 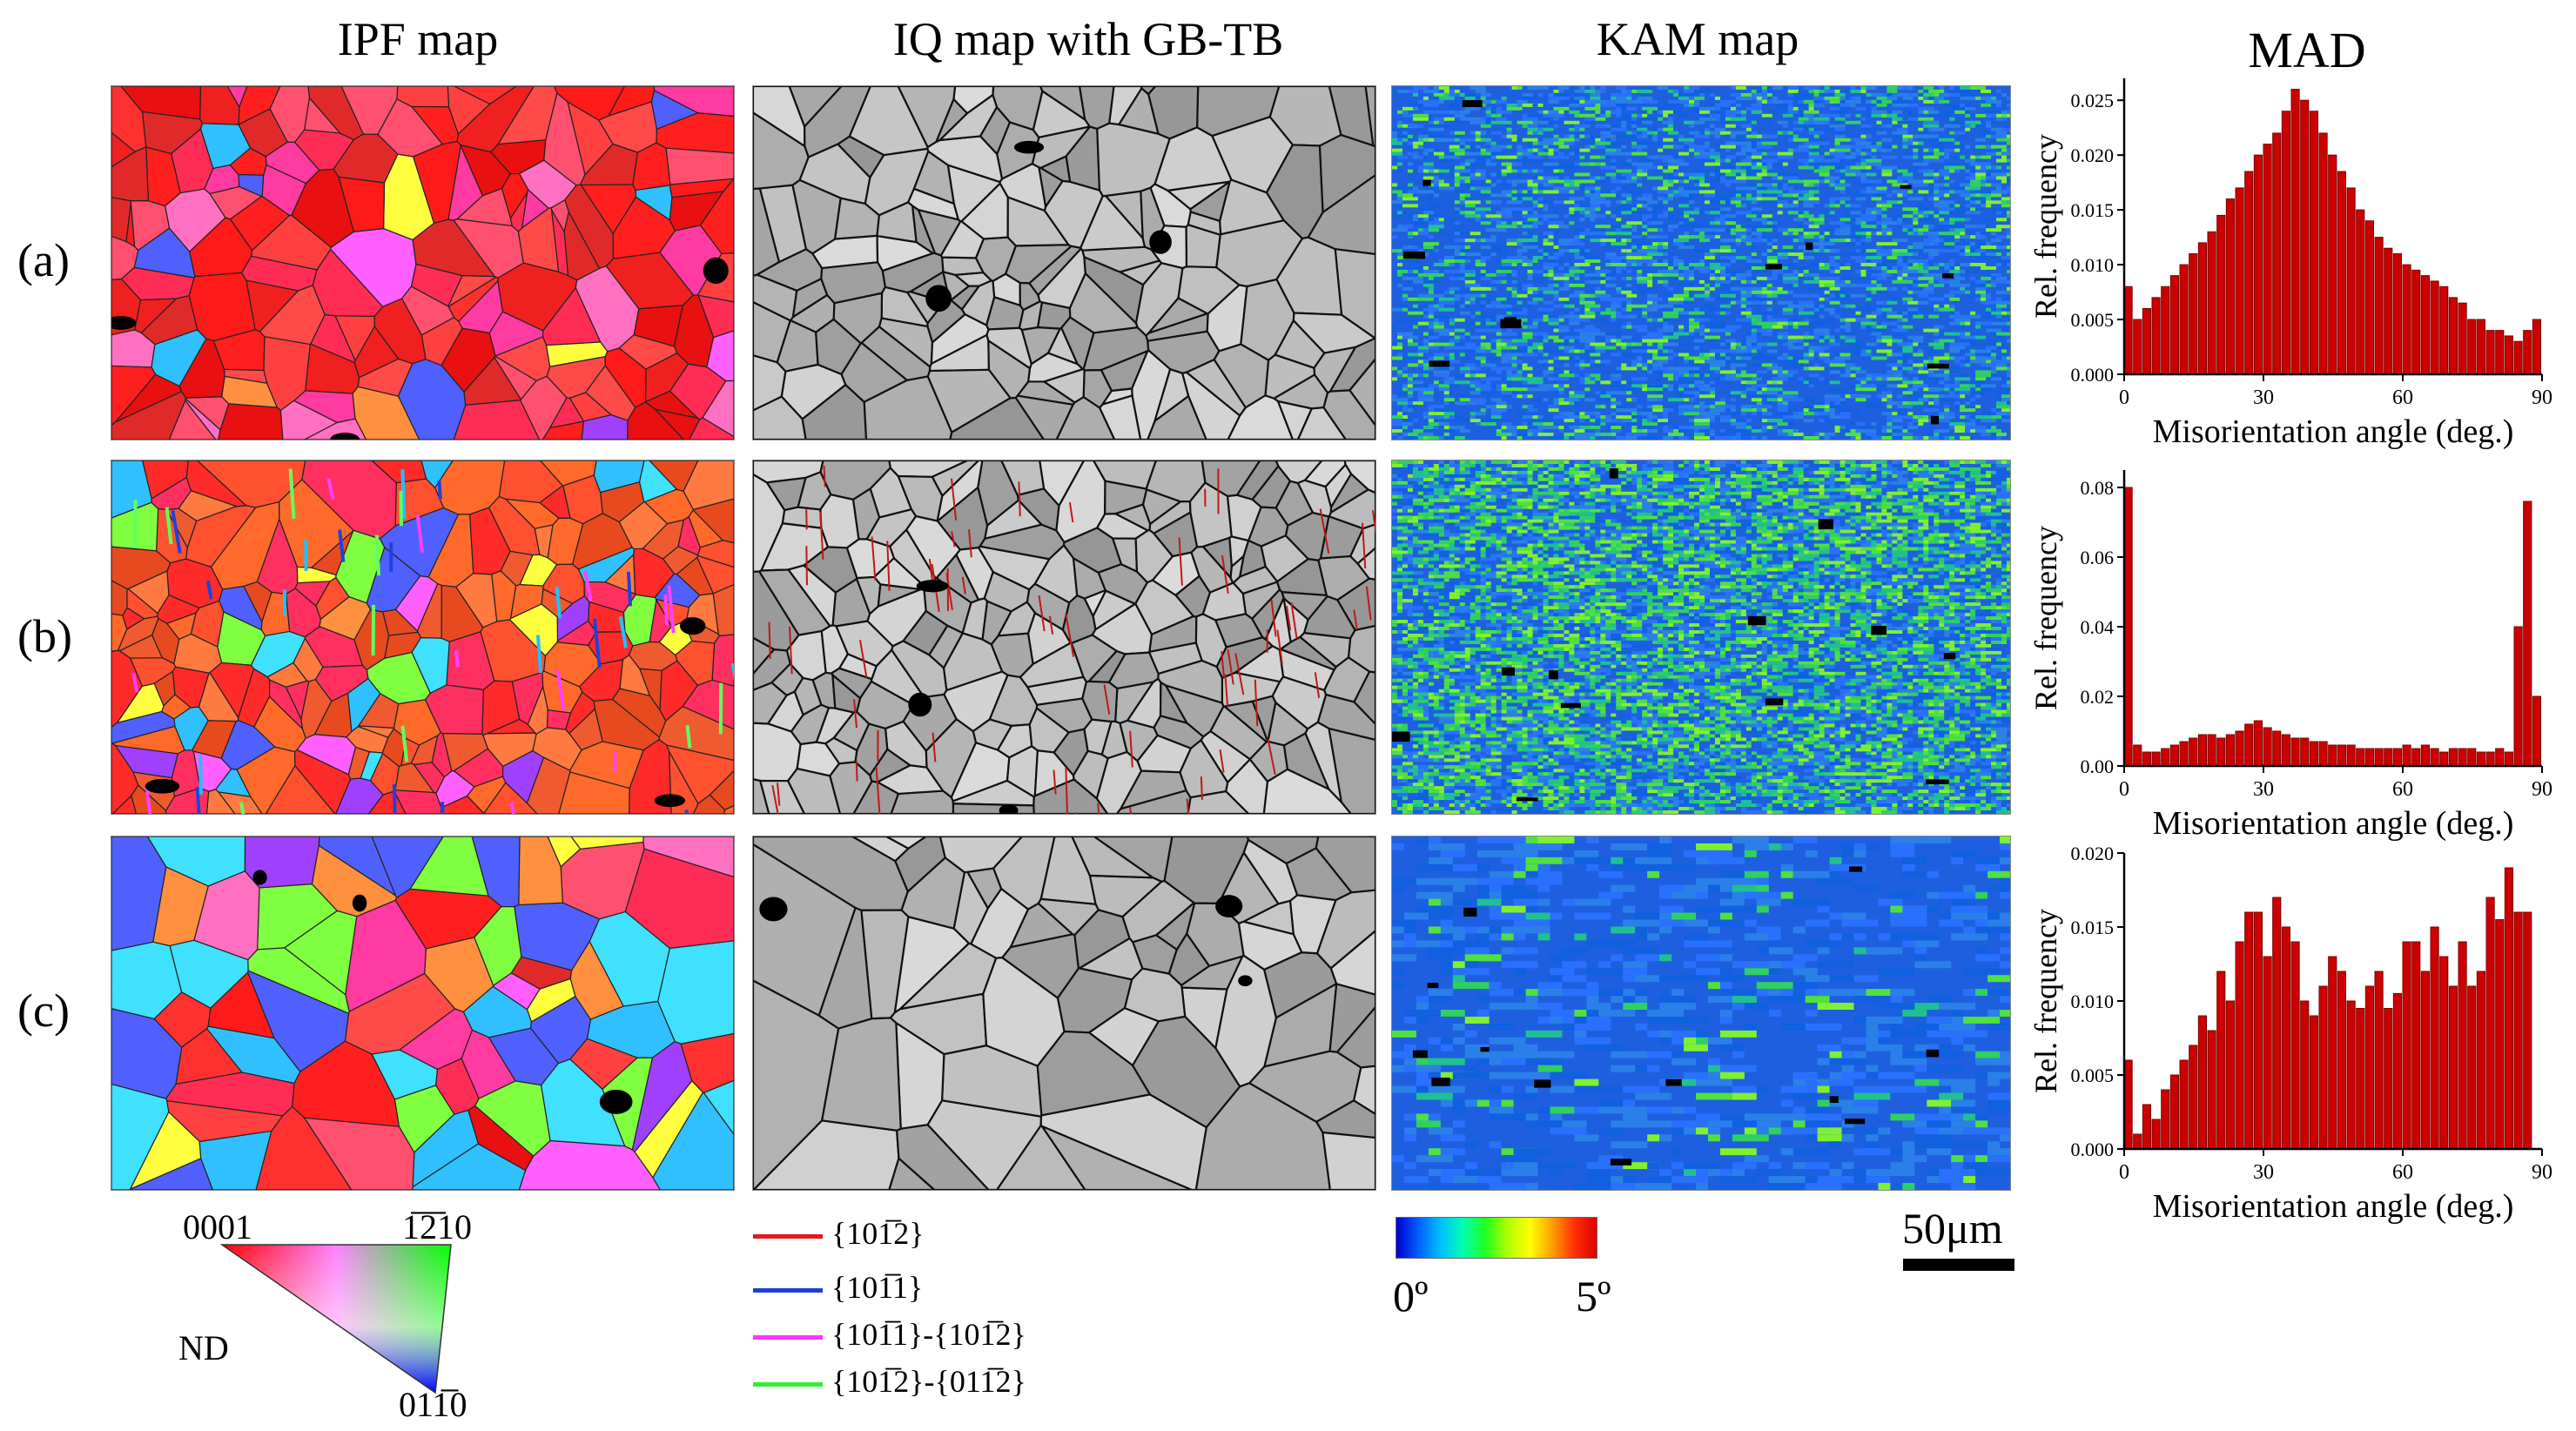 I want to click on y-tick-label: 0.010, so click(x=2093, y=265).